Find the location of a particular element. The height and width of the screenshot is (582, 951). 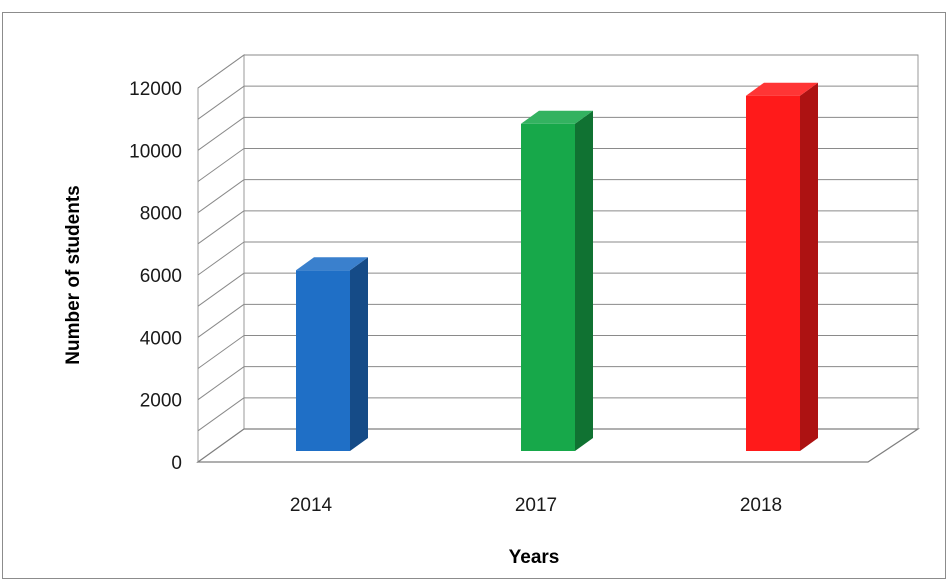

x-axis-title: Years is located at coordinates (534, 557).